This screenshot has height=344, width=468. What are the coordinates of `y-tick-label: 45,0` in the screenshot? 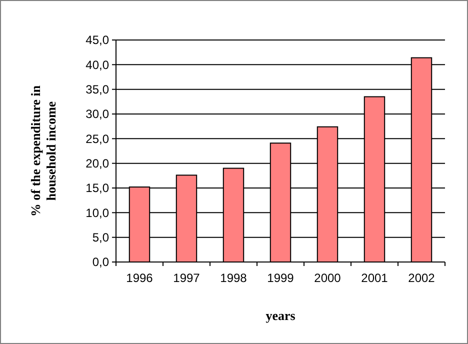 It's located at (98, 40).